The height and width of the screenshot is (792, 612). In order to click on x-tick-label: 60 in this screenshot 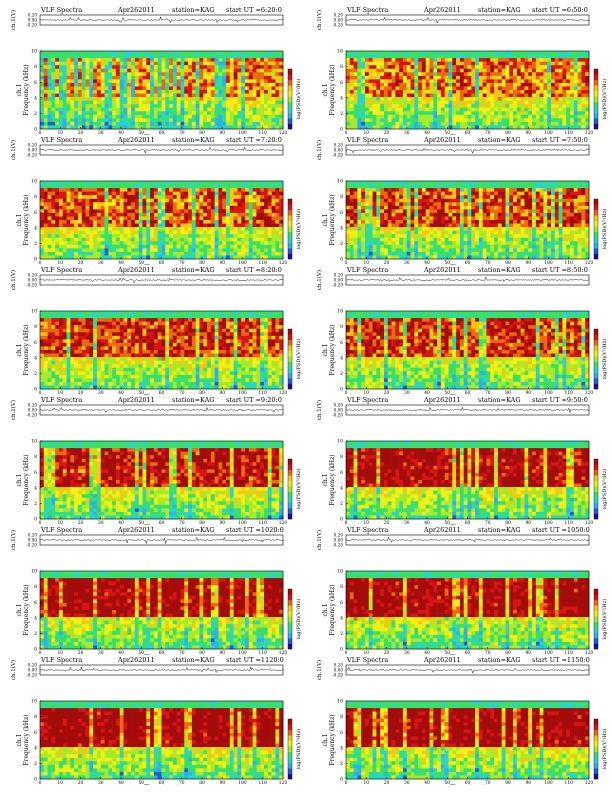, I will do `click(468, 133)`.